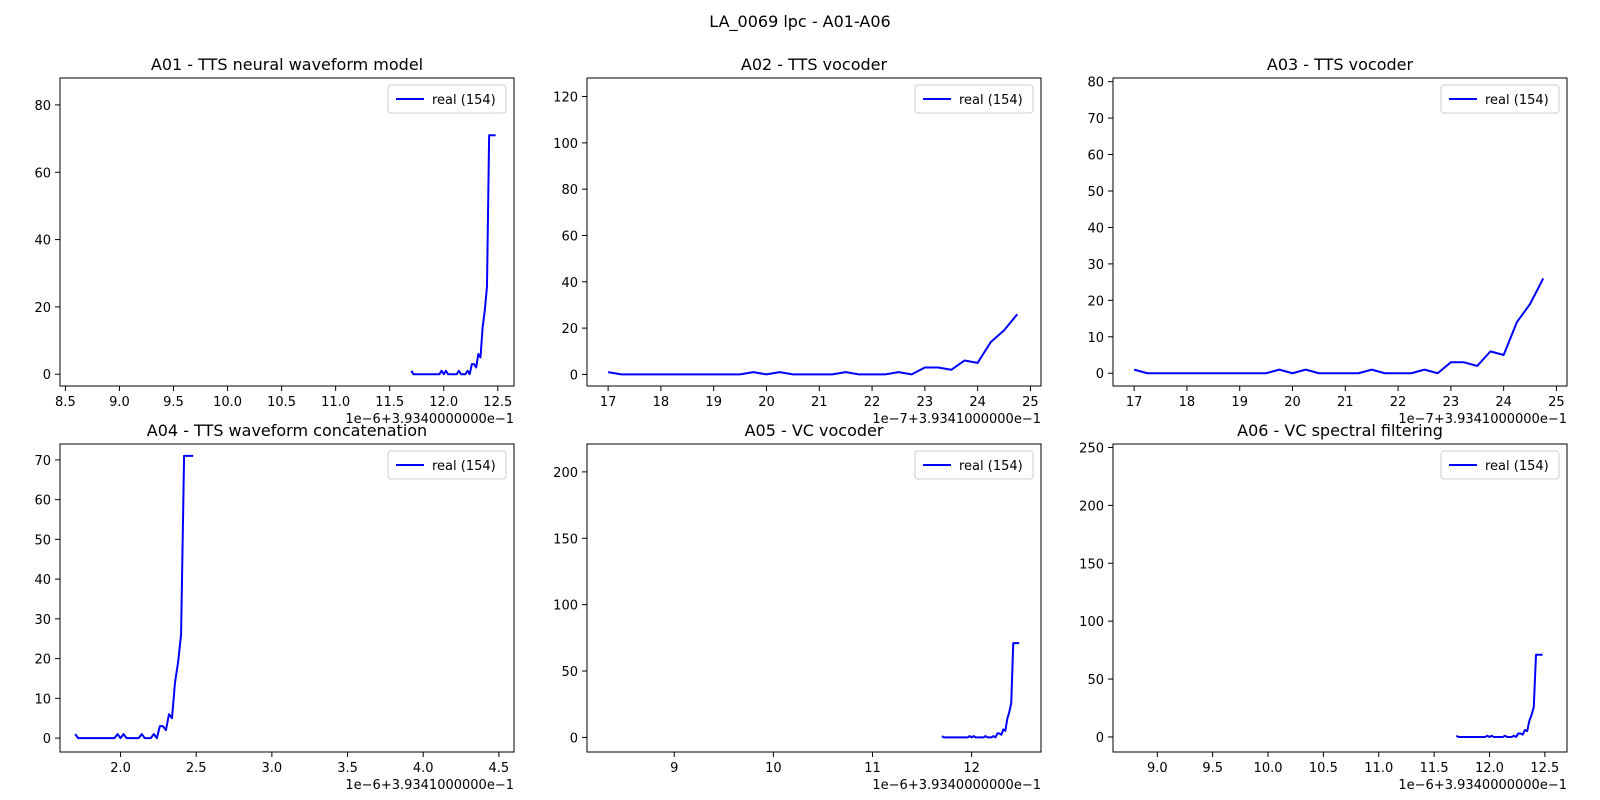 Image resolution: width=1600 pixels, height=800 pixels. I want to click on x-tick-label: 24, so click(1503, 402).